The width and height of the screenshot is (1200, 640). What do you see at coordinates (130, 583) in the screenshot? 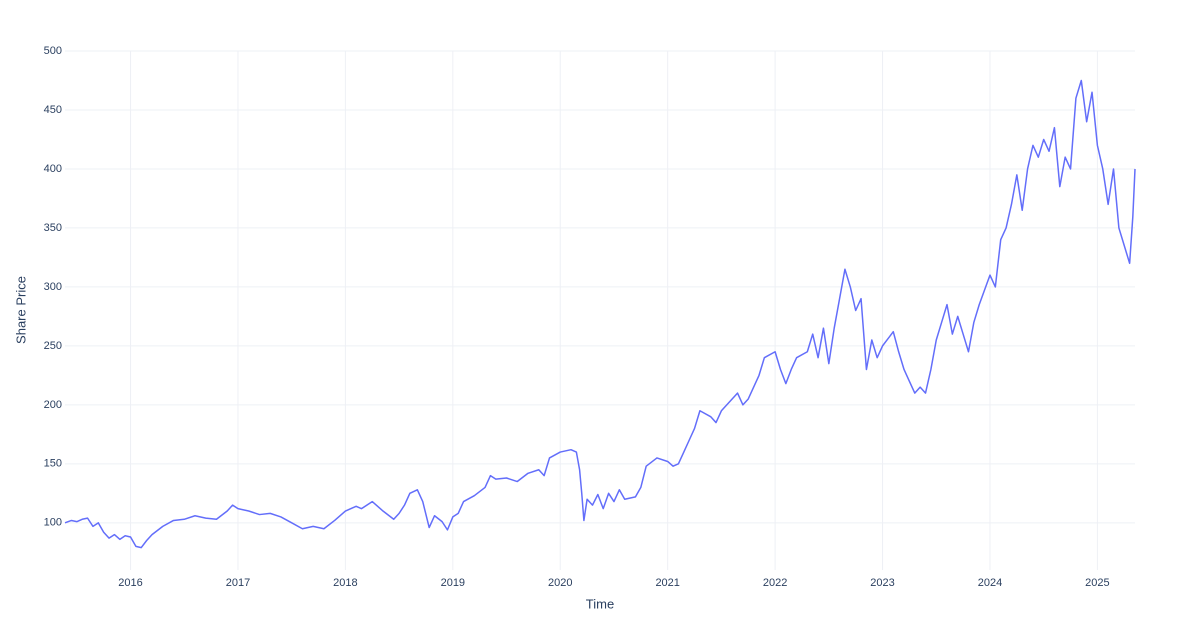
I see `x-tick-label: 2016` at bounding box center [130, 583].